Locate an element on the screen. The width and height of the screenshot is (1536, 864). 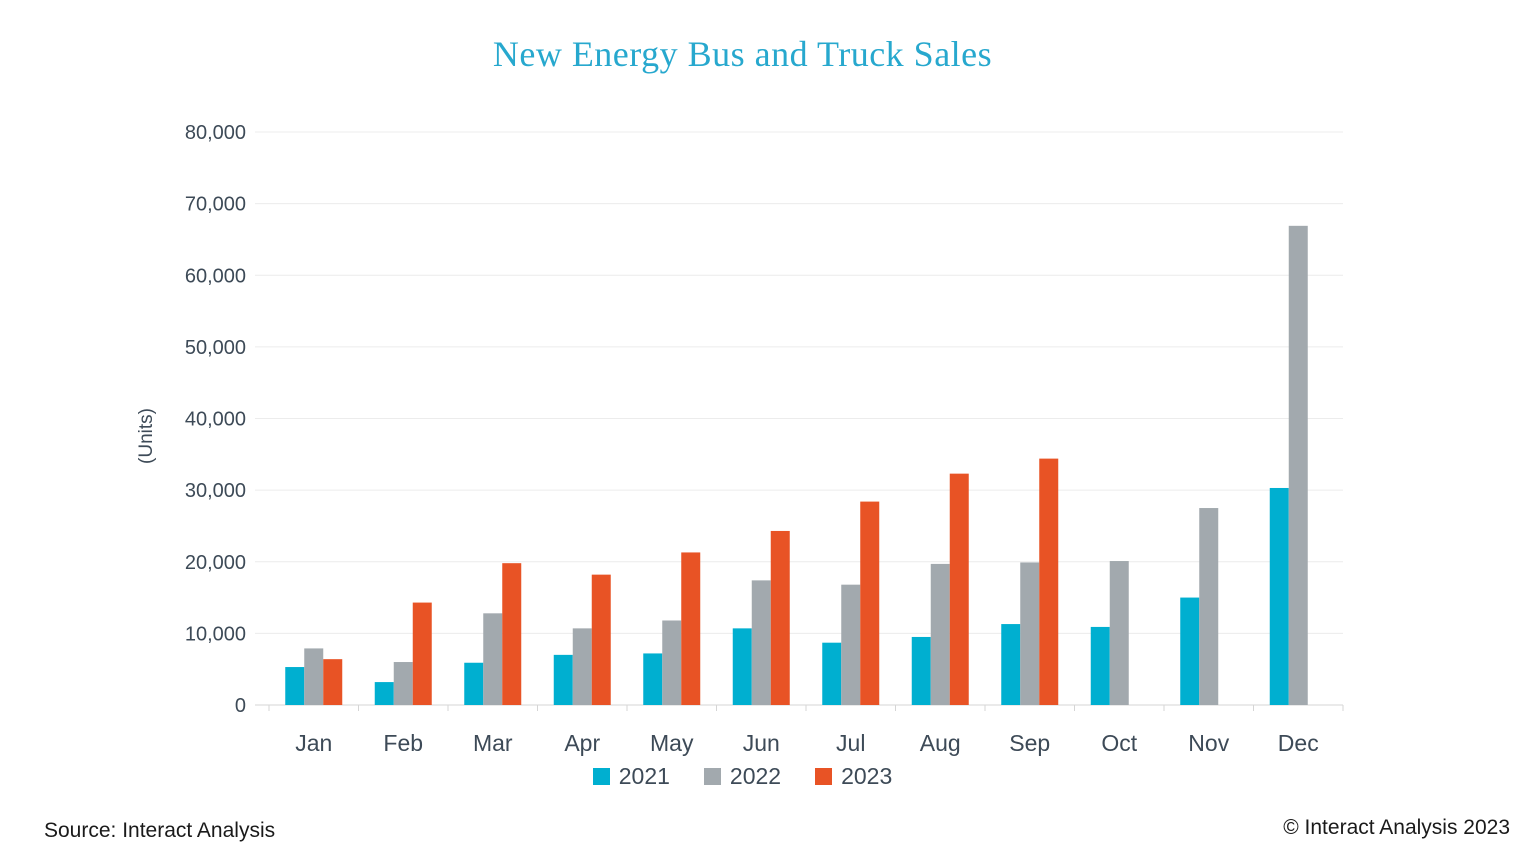
legend-swatch-2022 is located at coordinates (712, 776).